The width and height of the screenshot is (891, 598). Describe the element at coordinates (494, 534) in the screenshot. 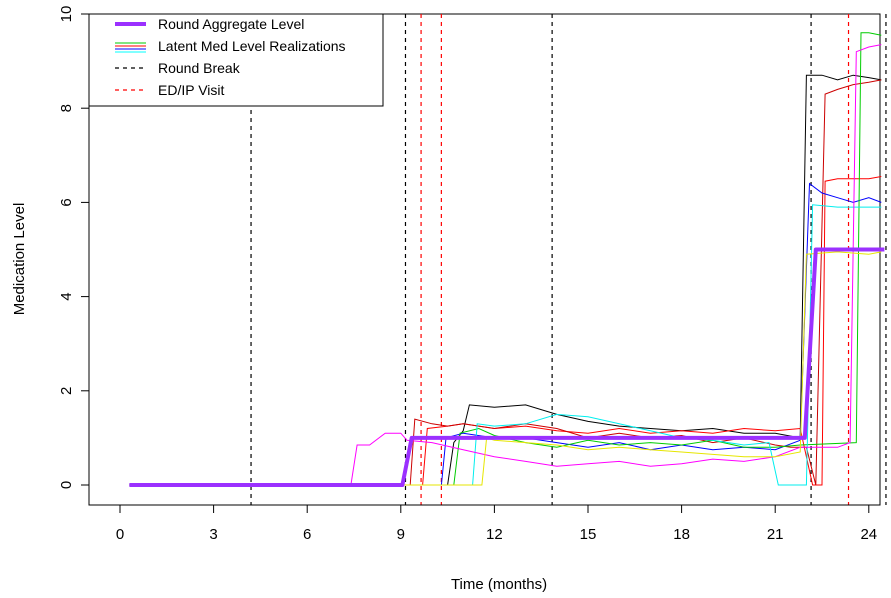

I see `x-tick-label-12: 12` at that location.